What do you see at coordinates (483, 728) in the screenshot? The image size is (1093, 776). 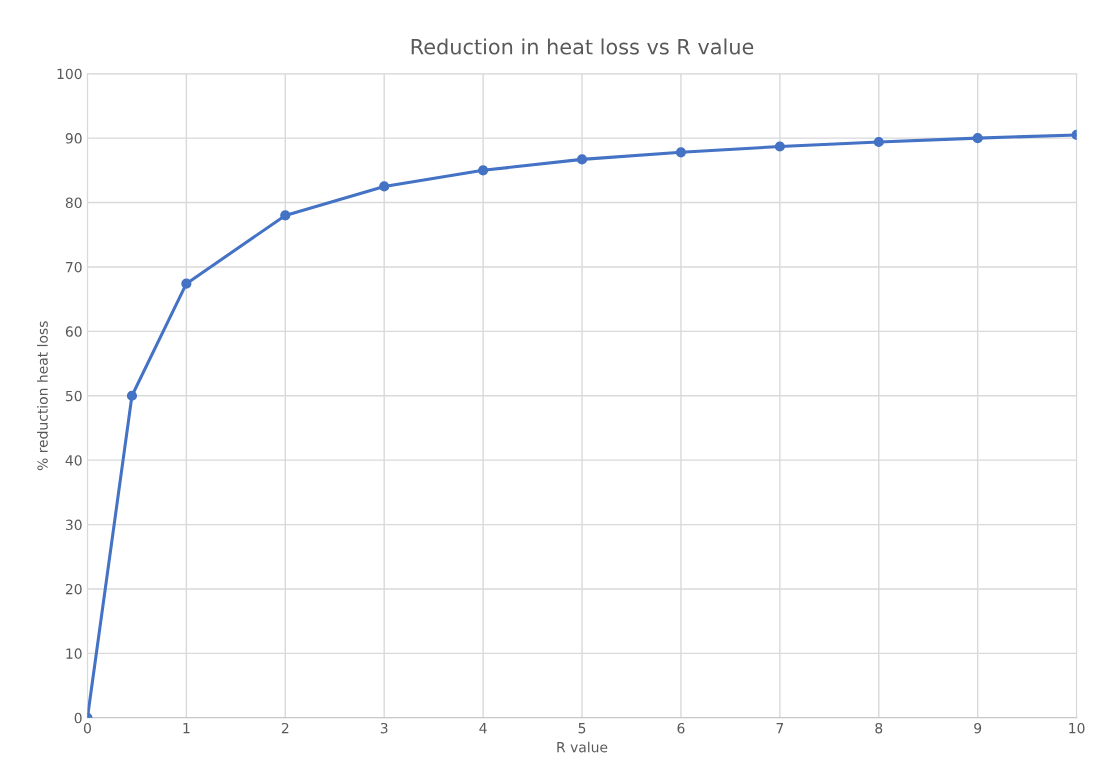 I see `x-tick-label: 4` at bounding box center [483, 728].